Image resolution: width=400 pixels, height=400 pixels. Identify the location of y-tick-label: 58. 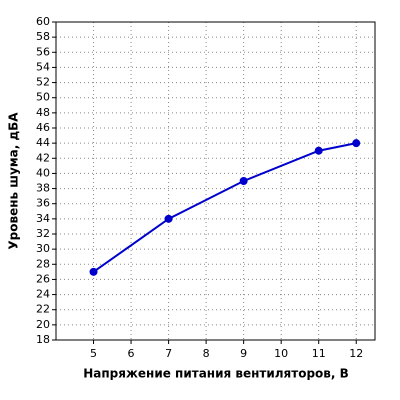
(43, 36).